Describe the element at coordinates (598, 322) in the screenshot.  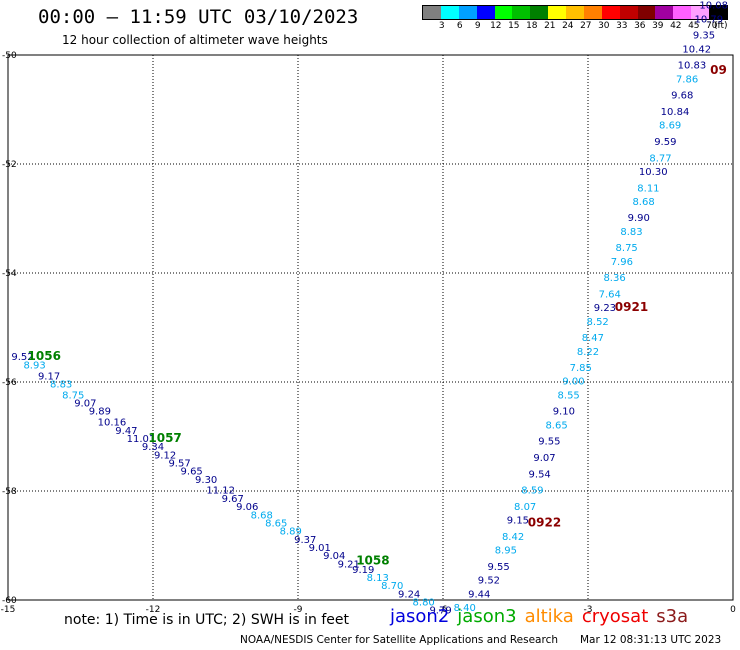
I see `wave-height-reading: 8.52` at that location.